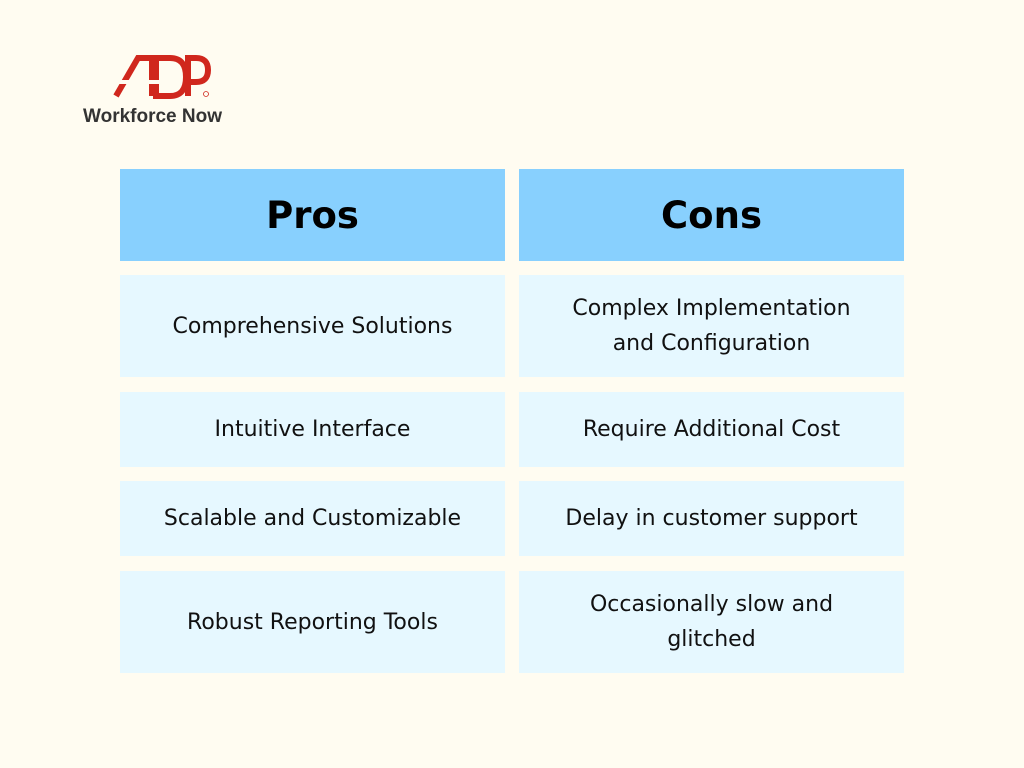 The height and width of the screenshot is (768, 1024). What do you see at coordinates (312, 429) in the screenshot?
I see `pro-item: Intuitive Interface` at bounding box center [312, 429].